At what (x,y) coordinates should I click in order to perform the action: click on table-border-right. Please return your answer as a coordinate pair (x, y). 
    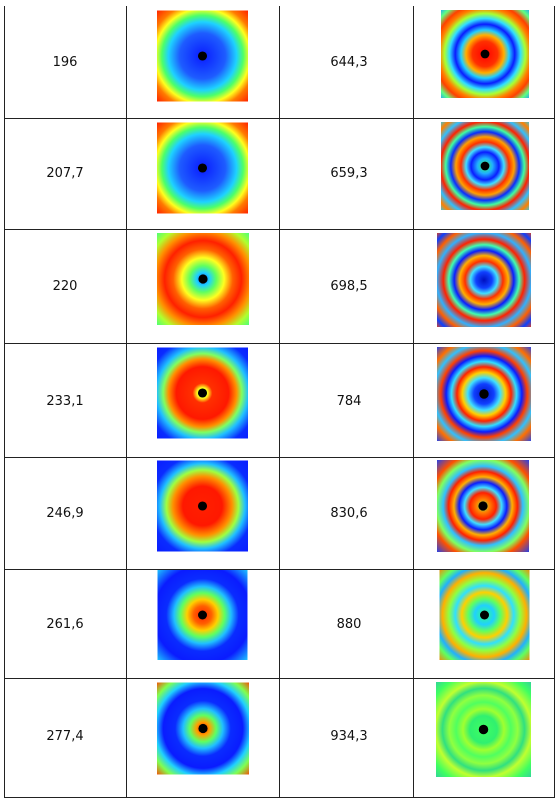
    Looking at the image, I should click on (554, 402).